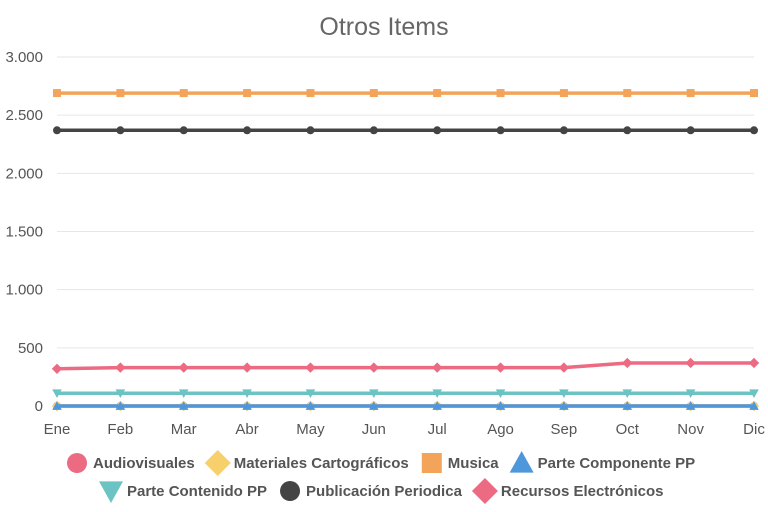 The width and height of the screenshot is (768, 512). Describe the element at coordinates (321, 463) in the screenshot. I see `legend-label: Materiales Cartográficos` at that location.